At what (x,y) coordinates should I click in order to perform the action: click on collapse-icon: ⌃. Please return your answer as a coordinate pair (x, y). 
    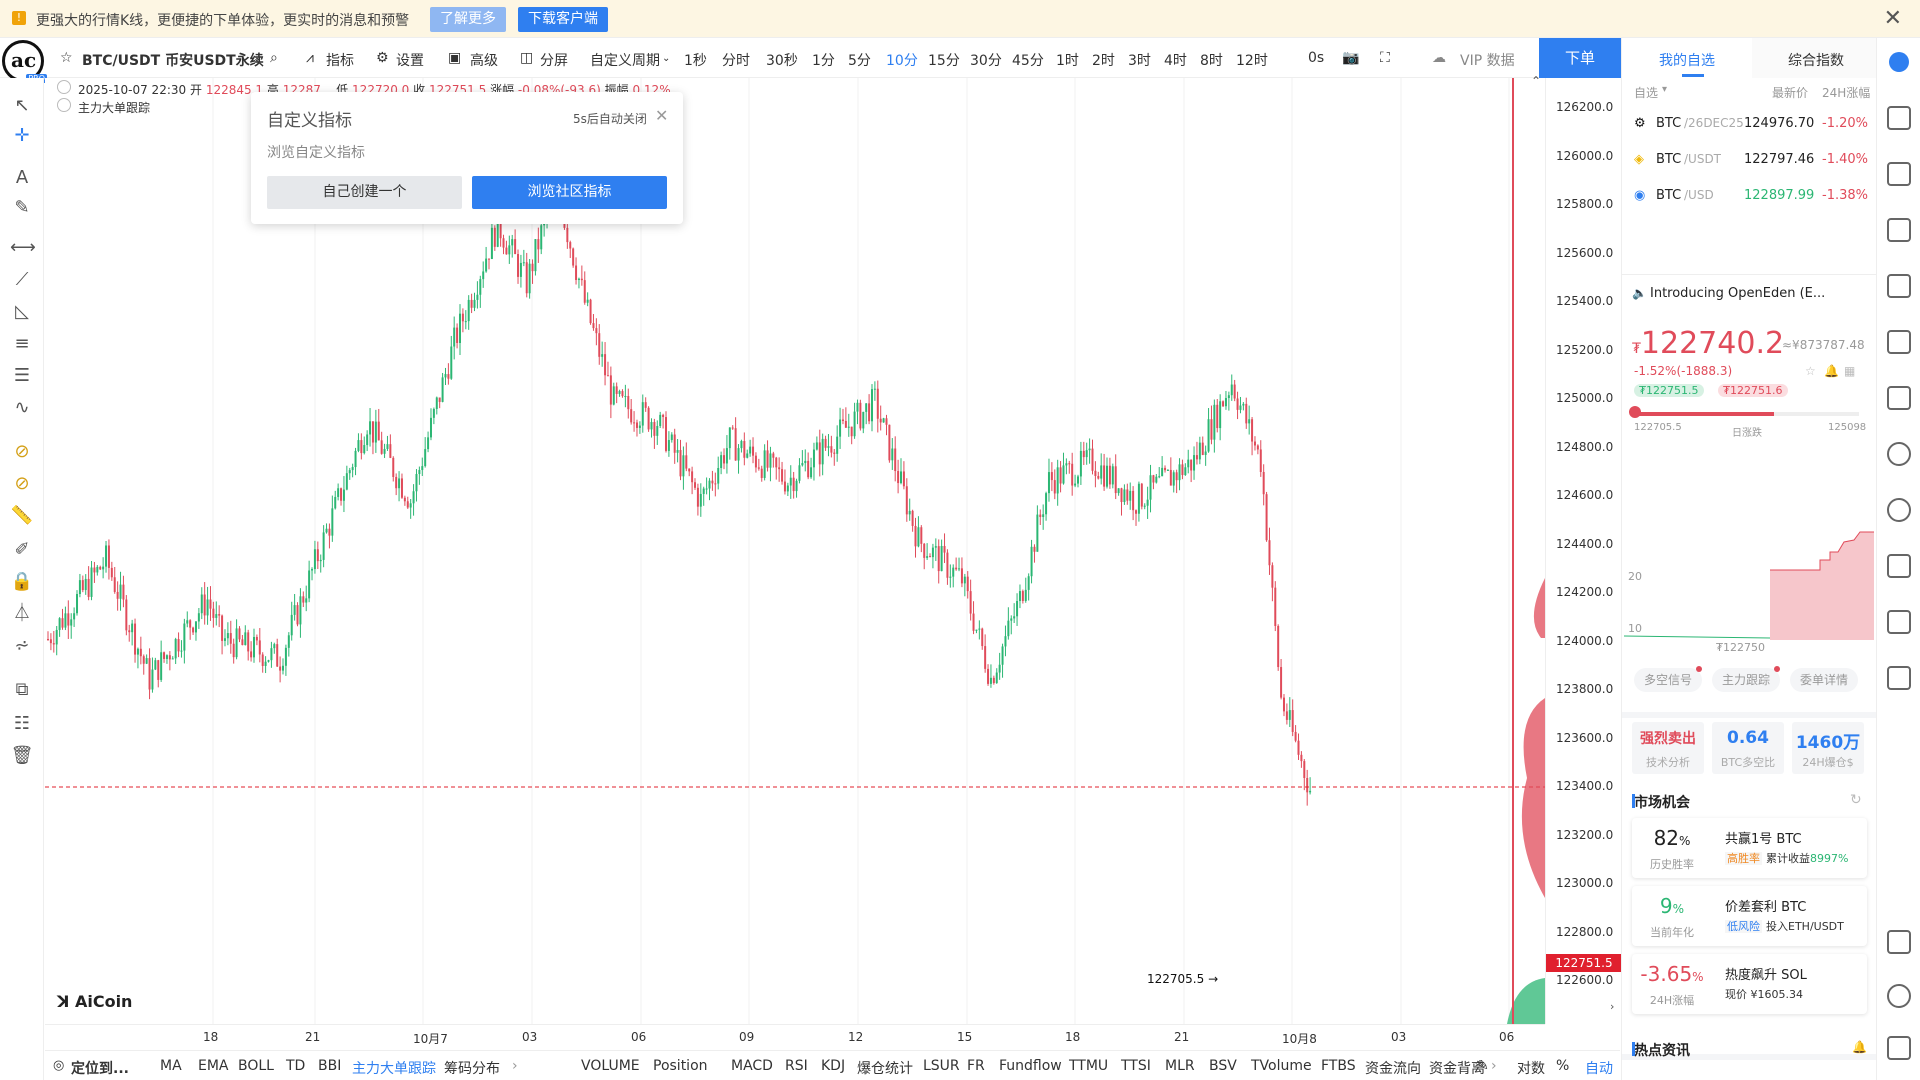
    Looking at the image, I should click on (1536, 81).